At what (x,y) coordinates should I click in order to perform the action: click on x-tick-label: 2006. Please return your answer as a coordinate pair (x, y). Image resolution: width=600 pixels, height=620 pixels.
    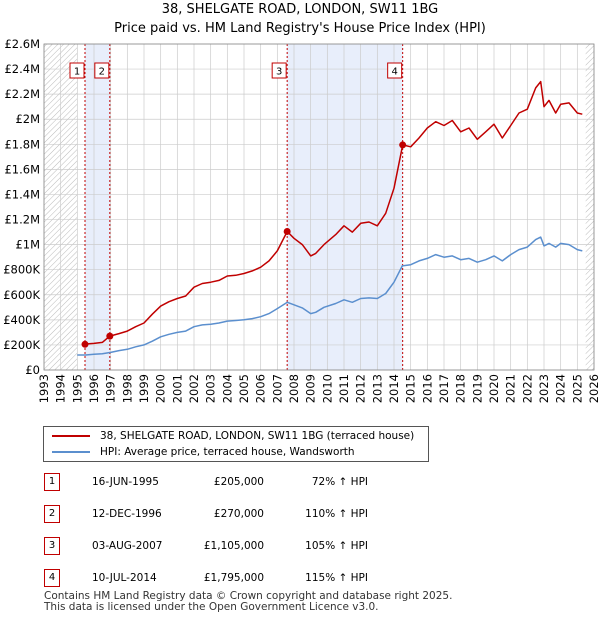
    Looking at the image, I should click on (261, 388).